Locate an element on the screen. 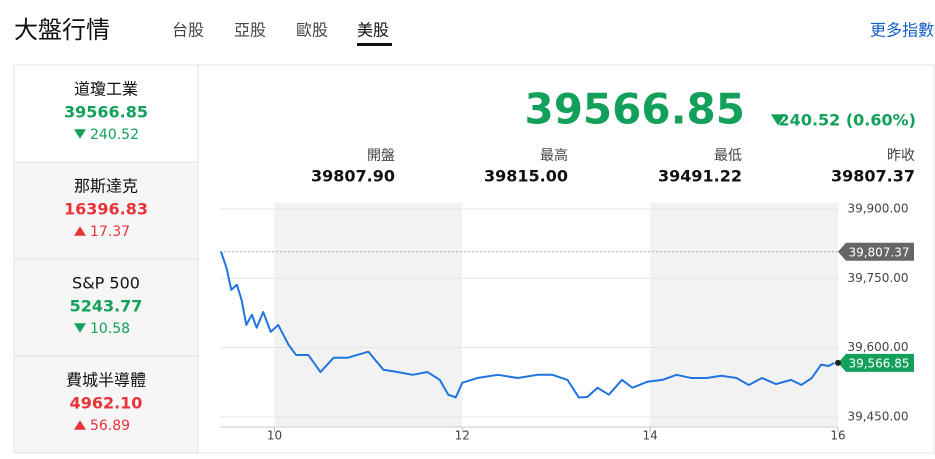 The height and width of the screenshot is (459, 935). more-link: 更多指數 is located at coordinates (902, 30).